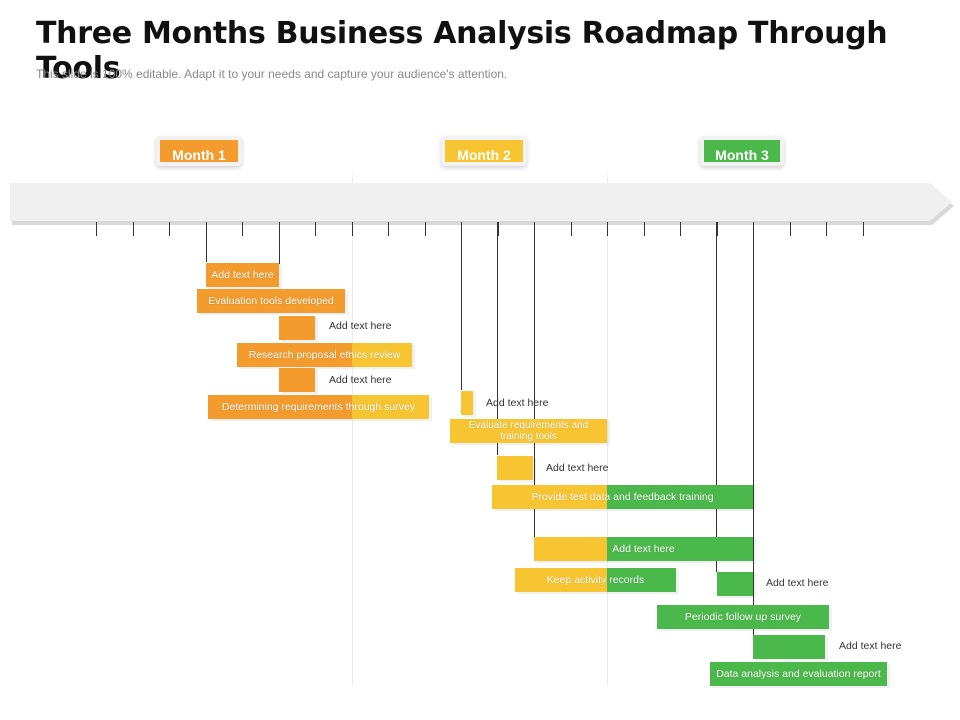  Describe the element at coordinates (199, 151) in the screenshot. I see `month-1-badge: Month 1` at that location.